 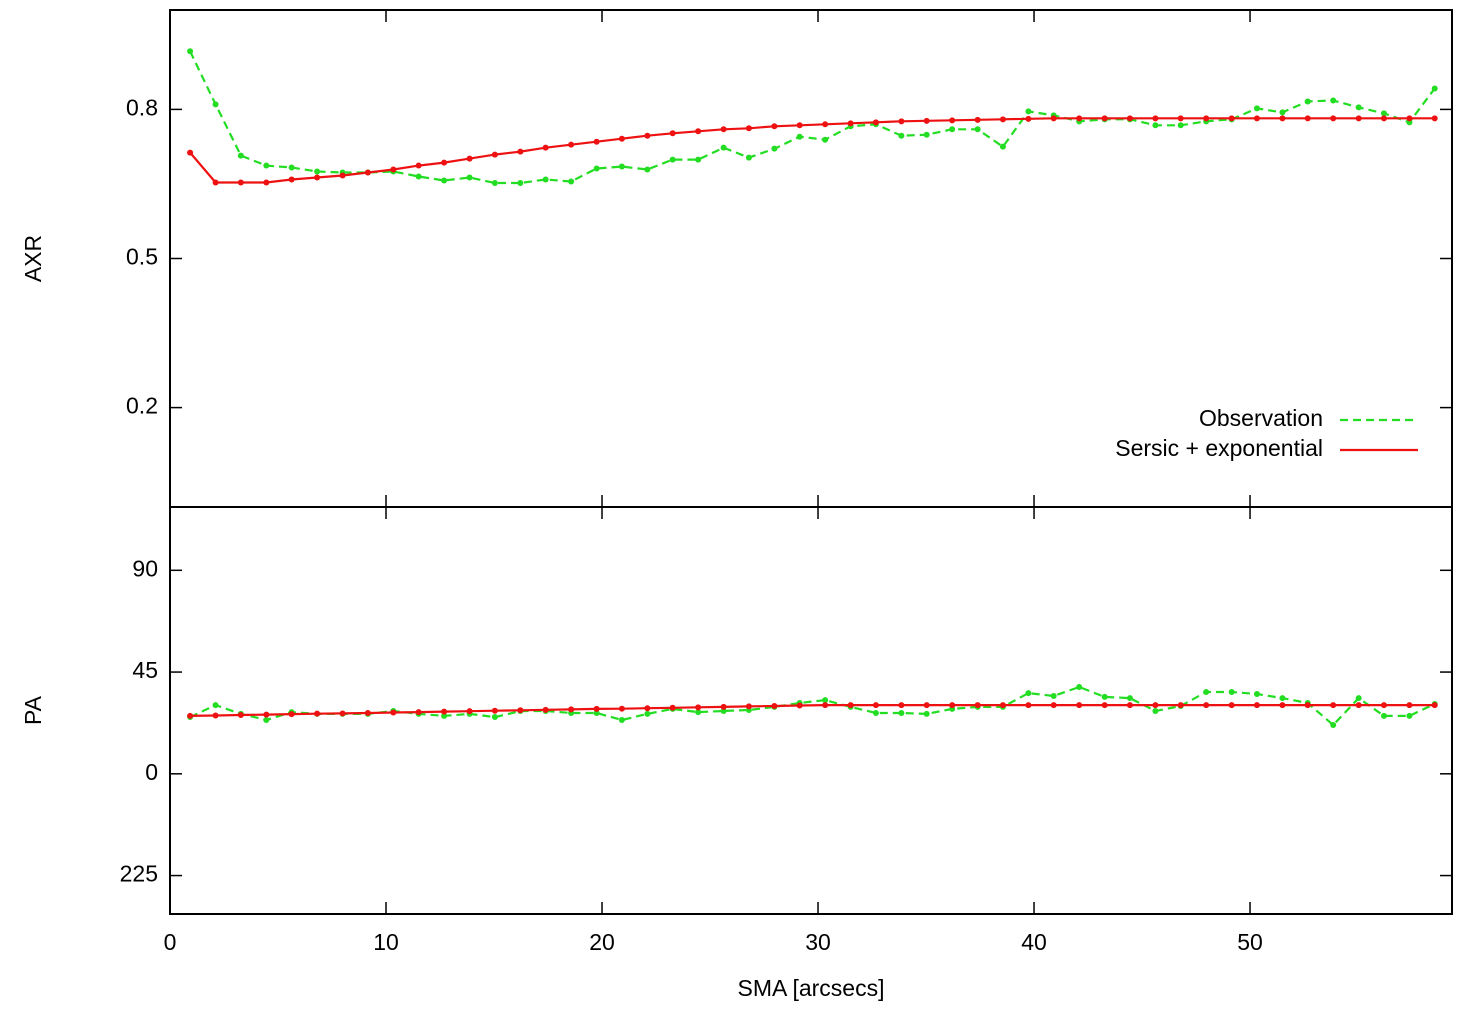 What do you see at coordinates (812, 150) in the screenshot?
I see `series-line` at bounding box center [812, 150].